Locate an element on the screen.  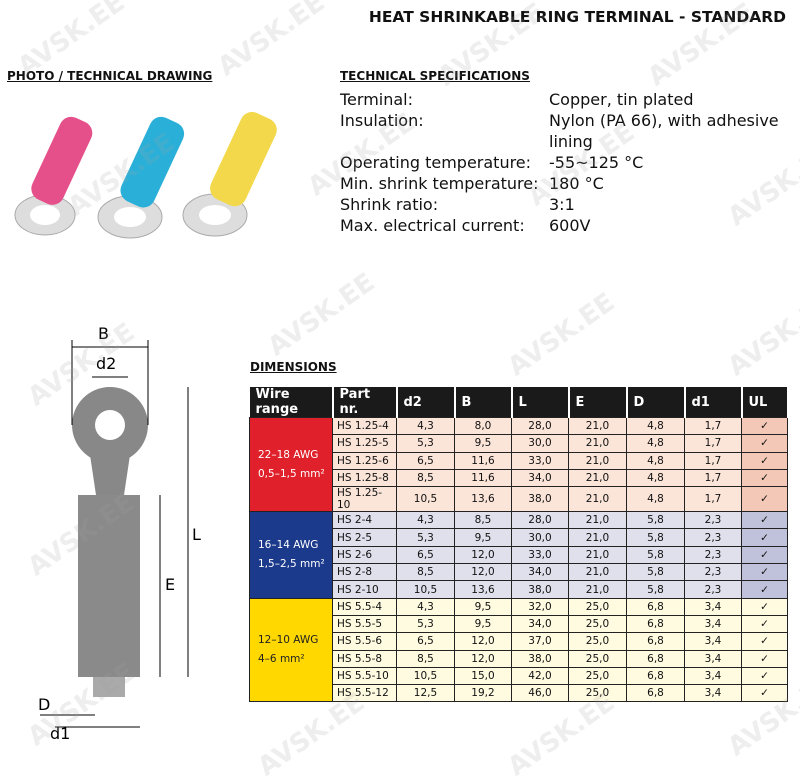
spec-row: Shrink ratio: 3:1 is located at coordinates (564, 204).